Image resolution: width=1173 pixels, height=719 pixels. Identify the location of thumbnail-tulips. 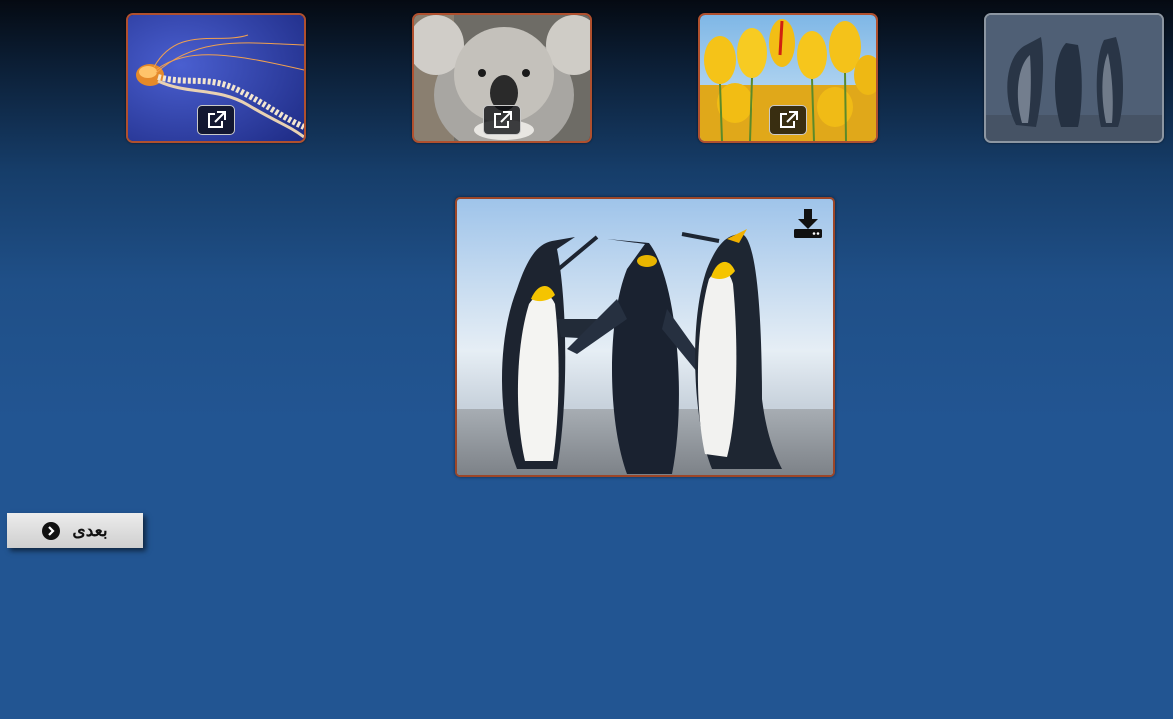
(788, 78).